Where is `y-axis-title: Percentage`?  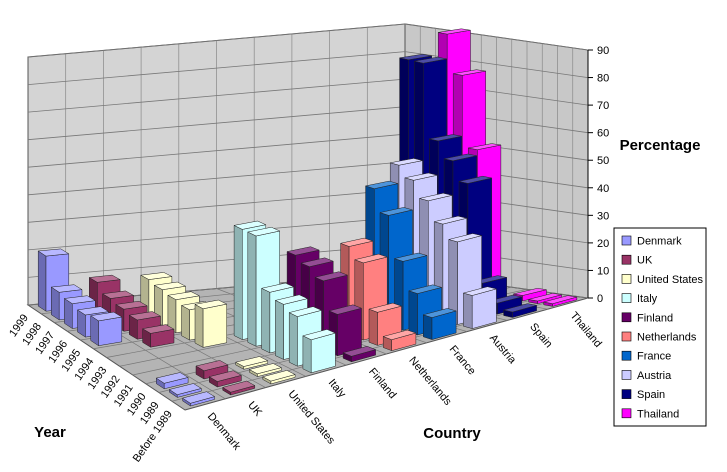
y-axis-title: Percentage is located at coordinates (660, 145).